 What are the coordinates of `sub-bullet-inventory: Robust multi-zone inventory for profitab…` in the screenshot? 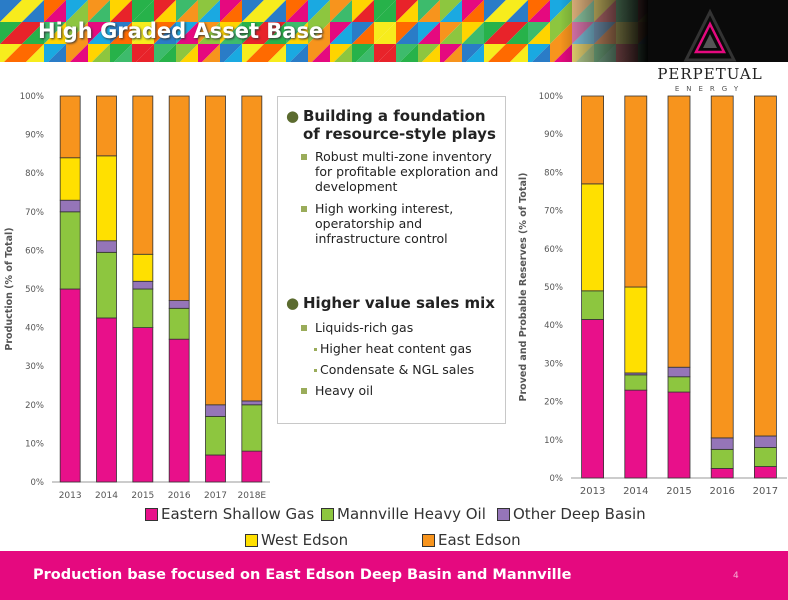 It's located at (401, 171).